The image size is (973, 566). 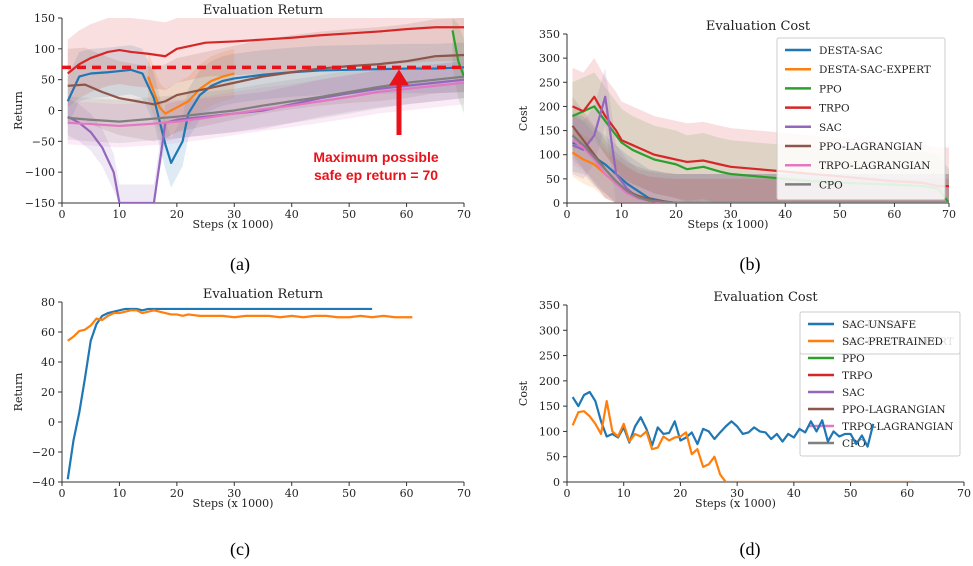 What do you see at coordinates (750, 264) in the screenshot?
I see `panel-caption: (b)` at bounding box center [750, 264].